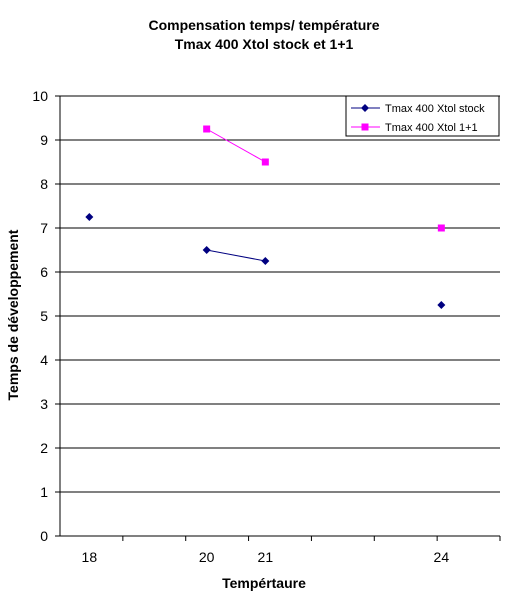 This screenshot has width=529, height=600. Describe the element at coordinates (365, 127) in the screenshot. I see `legend-marker-1plus1` at that location.